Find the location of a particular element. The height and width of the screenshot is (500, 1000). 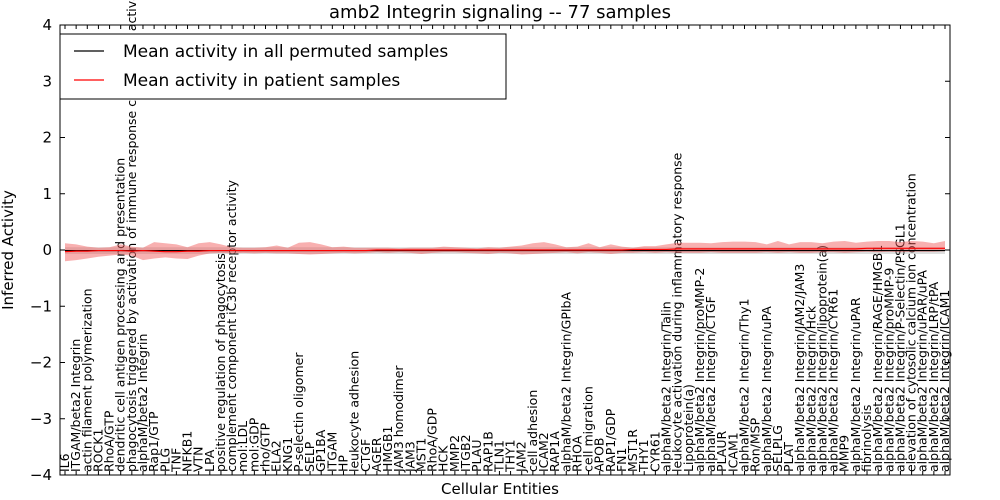

y-tick-label: −2 is located at coordinates (41, 363).